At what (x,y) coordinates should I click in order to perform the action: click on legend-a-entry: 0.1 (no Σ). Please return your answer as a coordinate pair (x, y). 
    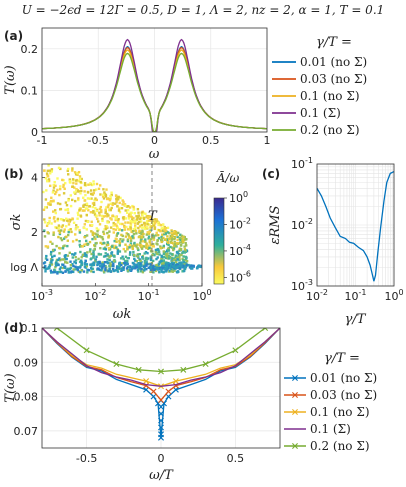
    Looking at the image, I should click on (330, 96).